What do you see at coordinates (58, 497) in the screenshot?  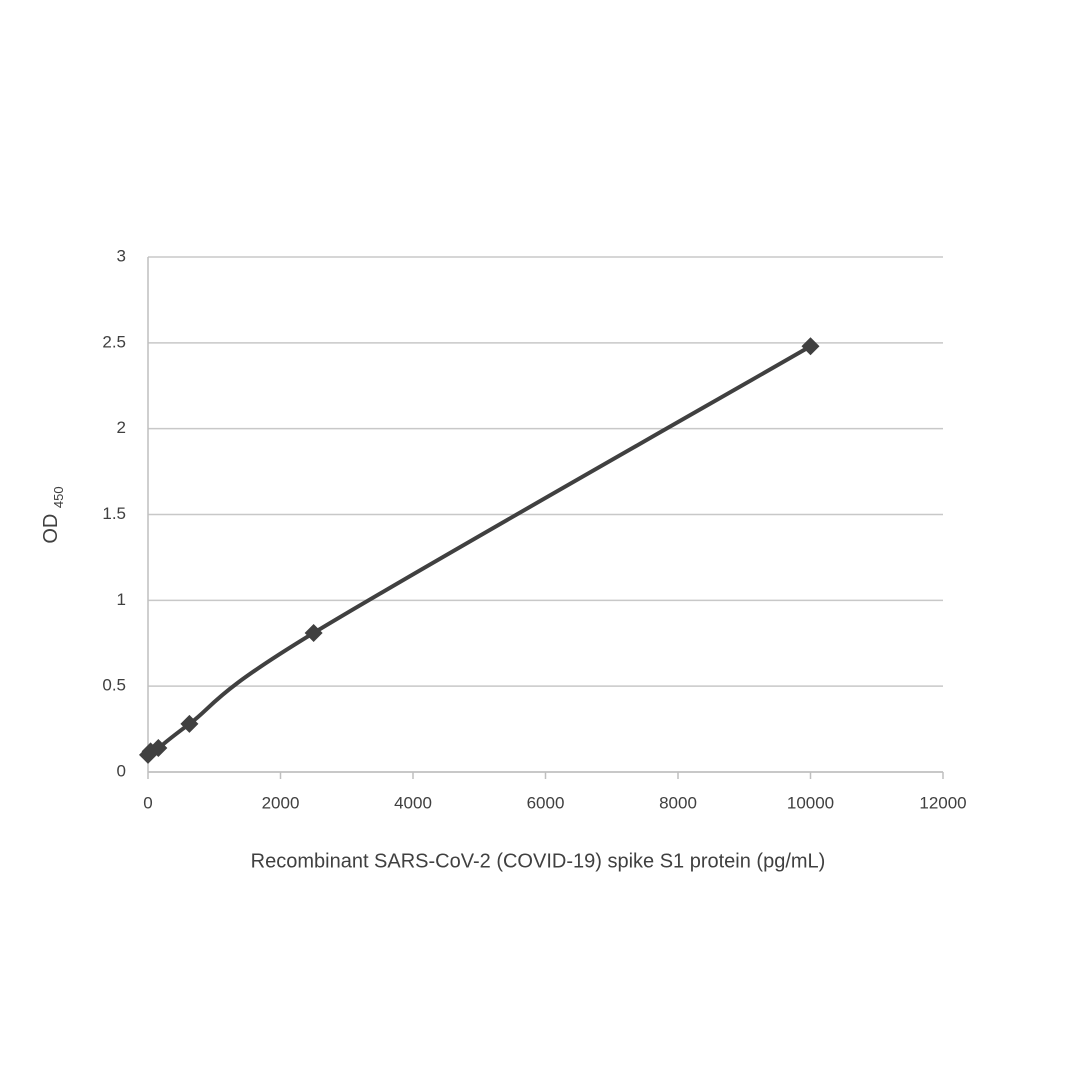 I see `y-axis-label-subscript: 450` at bounding box center [58, 497].